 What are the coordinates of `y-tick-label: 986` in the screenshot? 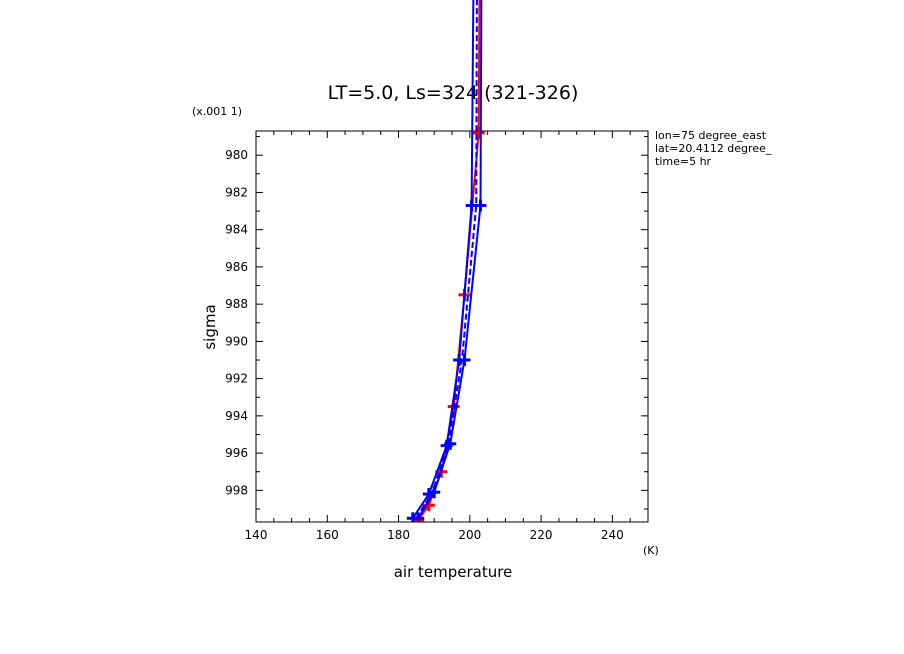 It's located at (236, 267).